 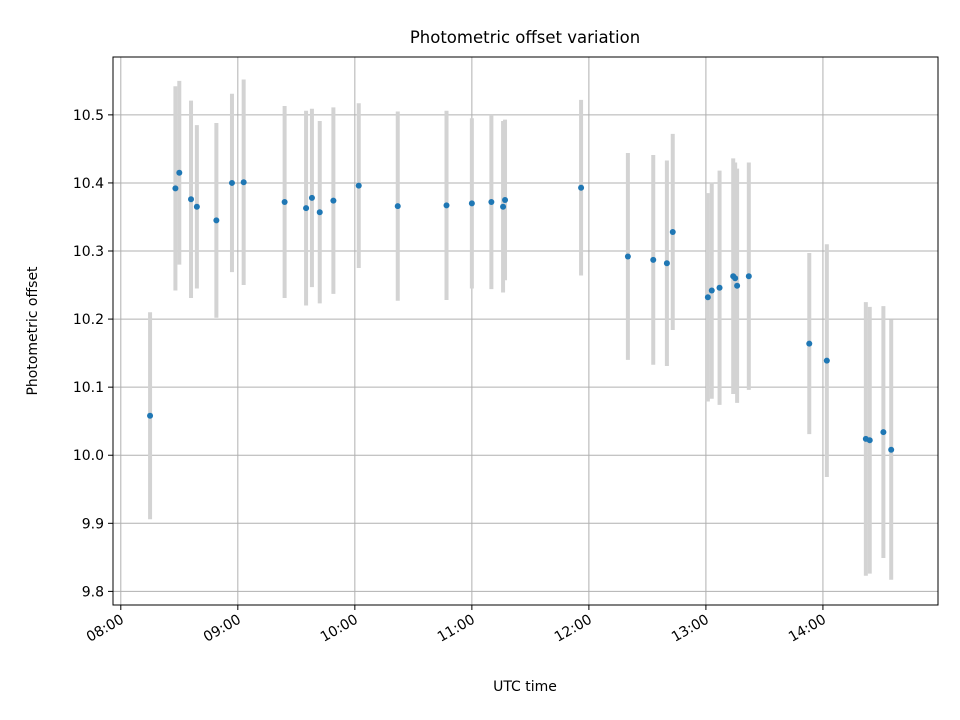 I want to click on y-tick-label: 10.5, so click(x=88, y=116).